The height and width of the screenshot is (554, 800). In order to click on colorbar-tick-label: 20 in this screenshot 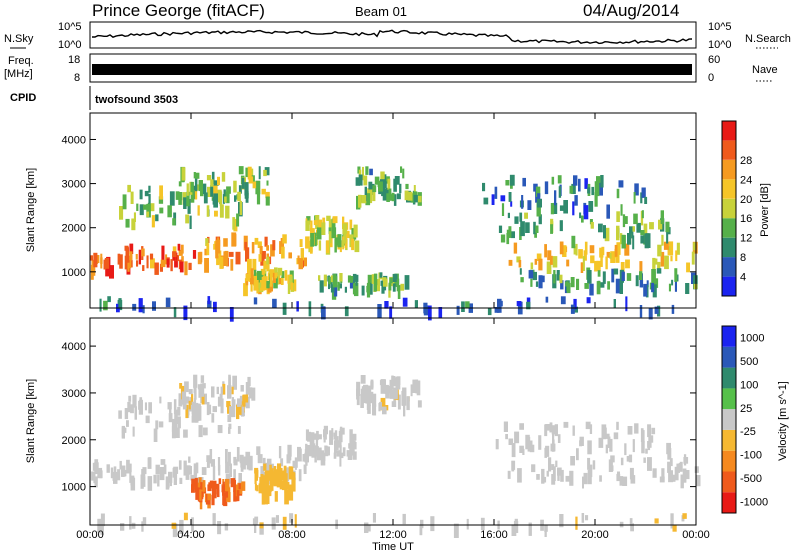, I will do `click(746, 200)`.